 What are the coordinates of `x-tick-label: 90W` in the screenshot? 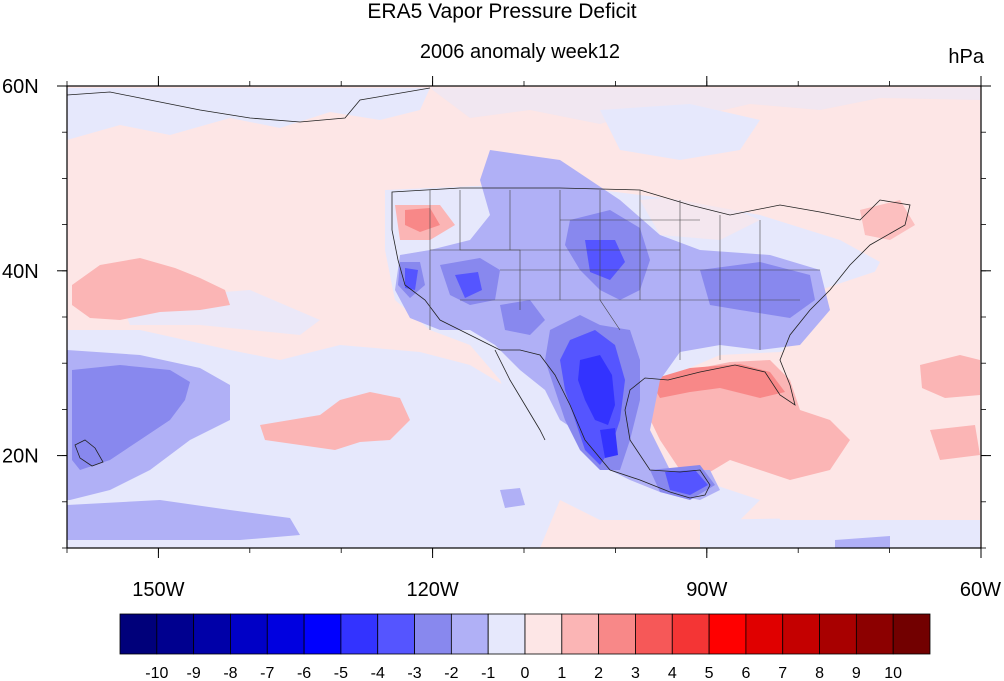 It's located at (706, 590).